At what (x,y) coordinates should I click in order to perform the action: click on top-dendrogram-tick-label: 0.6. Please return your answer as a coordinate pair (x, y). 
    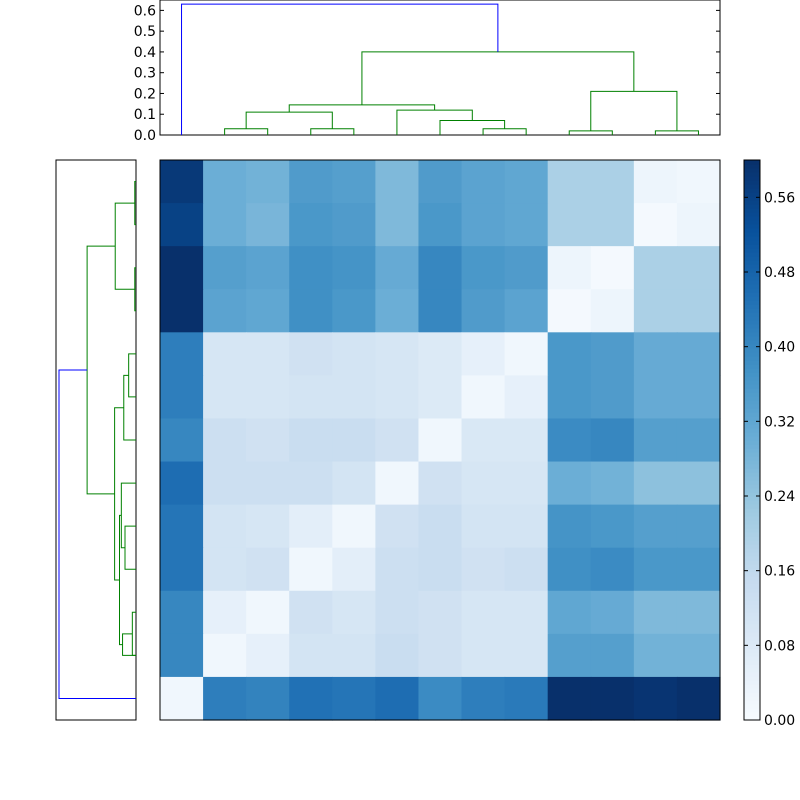
    Looking at the image, I should click on (145, 11).